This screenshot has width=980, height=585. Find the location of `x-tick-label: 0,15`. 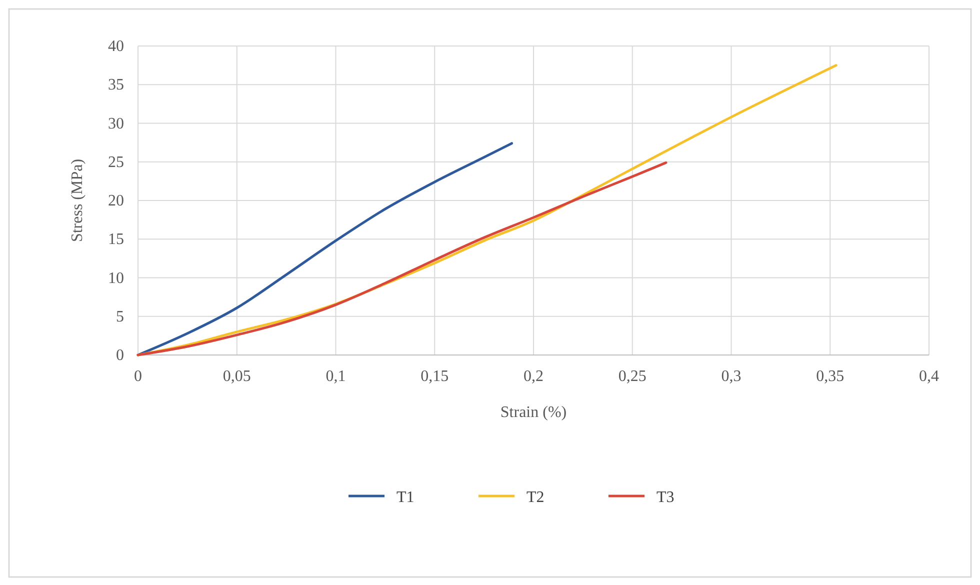

x-tick-label: 0,15 is located at coordinates (434, 376).